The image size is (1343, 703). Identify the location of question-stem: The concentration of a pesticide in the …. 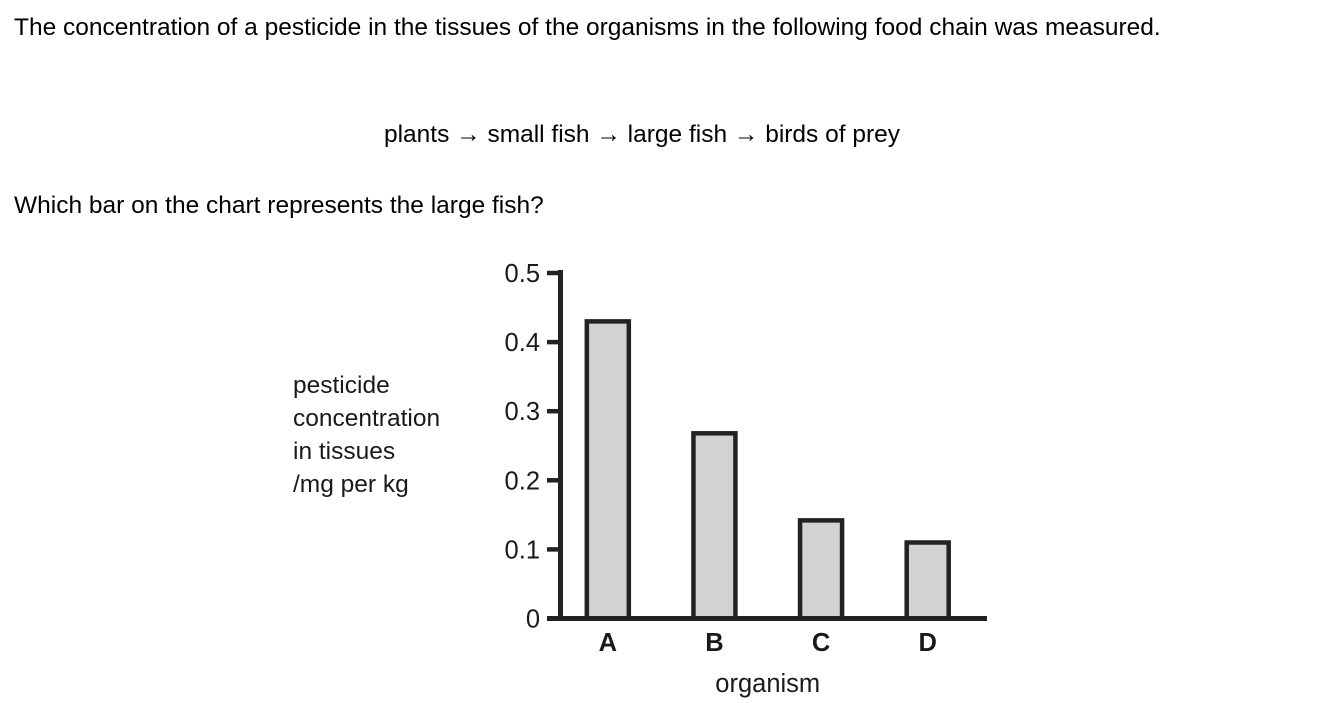
(587, 27).